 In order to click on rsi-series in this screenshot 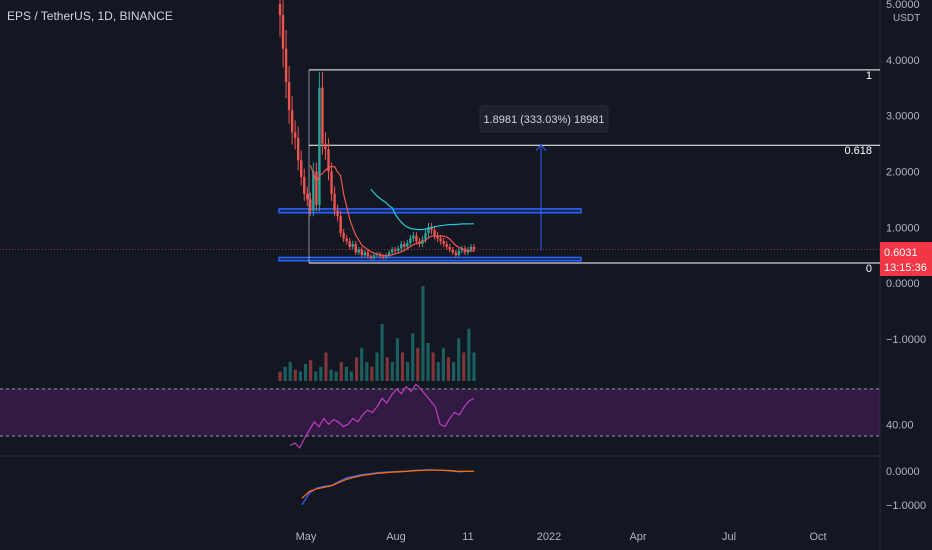, I will do `click(382, 416)`.